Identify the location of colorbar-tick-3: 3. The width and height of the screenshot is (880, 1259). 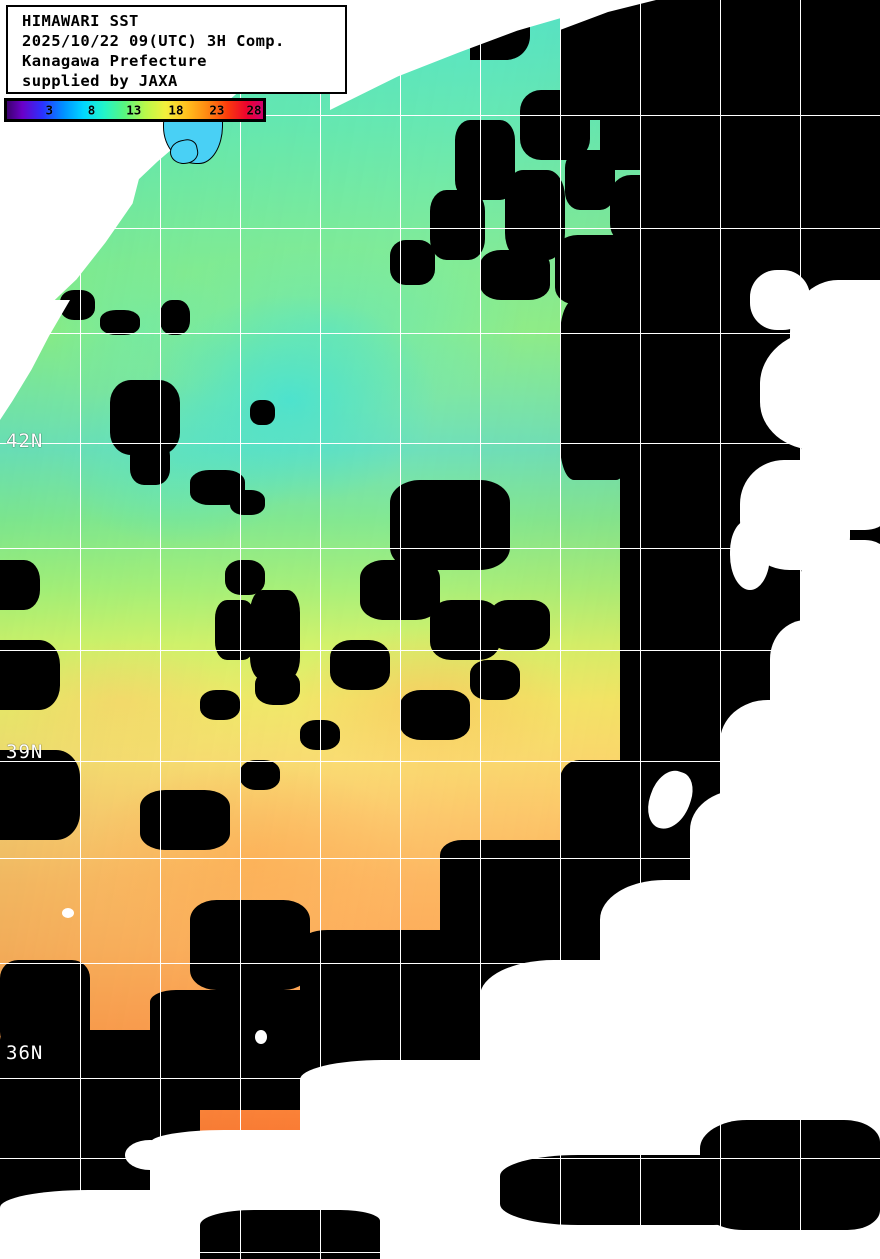
(49, 110).